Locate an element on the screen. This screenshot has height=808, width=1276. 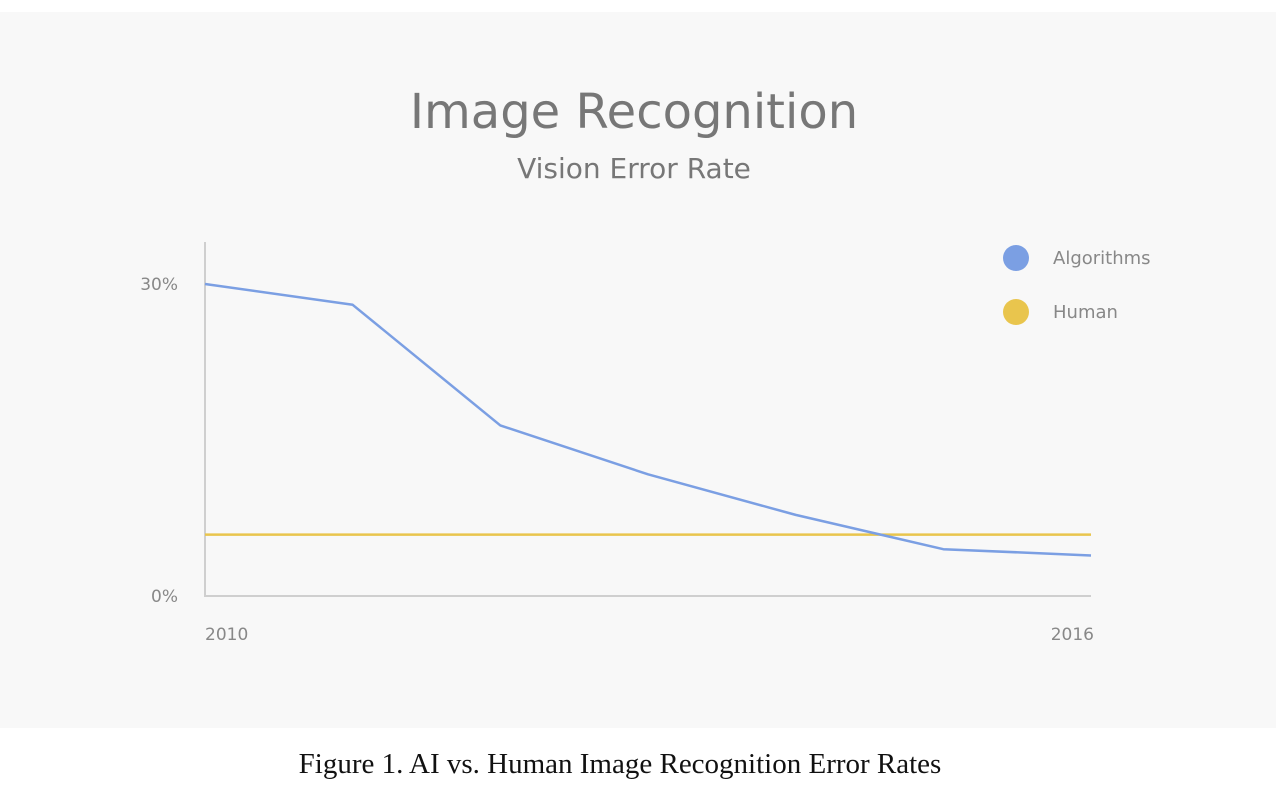
legend-label-algorithms: Algorithms is located at coordinates (1102, 258).